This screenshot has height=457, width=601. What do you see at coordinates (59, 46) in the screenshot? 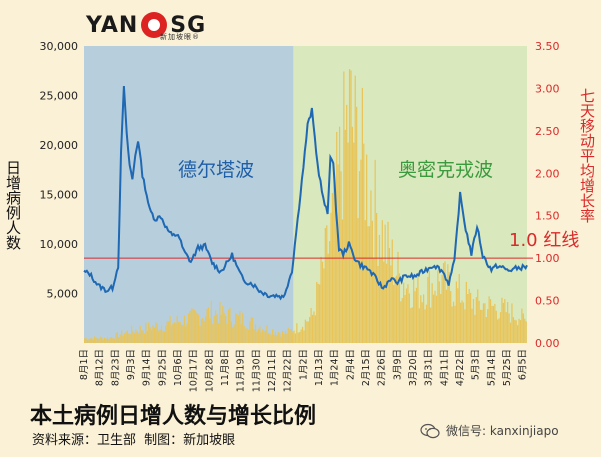
I see `left-tick-label: 30,000` at bounding box center [59, 46].